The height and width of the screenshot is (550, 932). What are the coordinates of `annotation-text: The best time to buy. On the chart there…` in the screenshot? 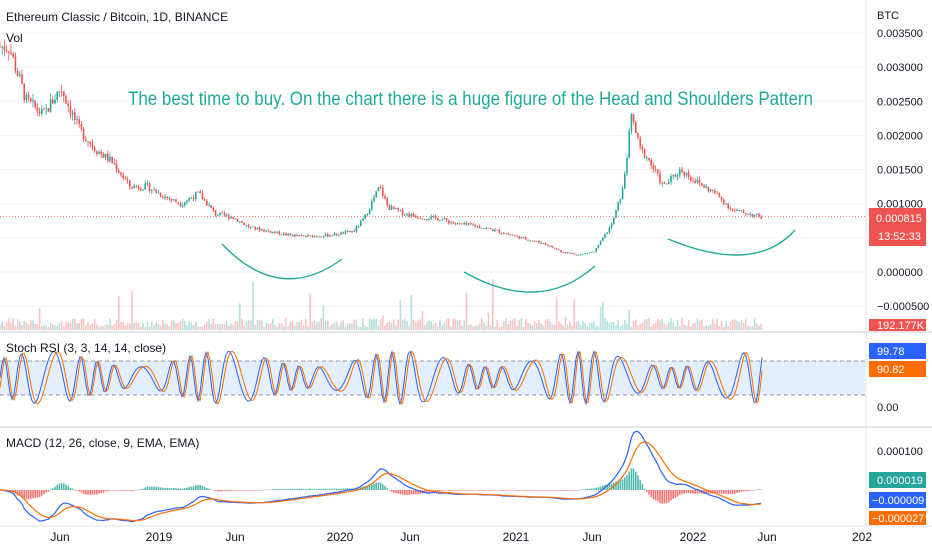 It's located at (470, 99).